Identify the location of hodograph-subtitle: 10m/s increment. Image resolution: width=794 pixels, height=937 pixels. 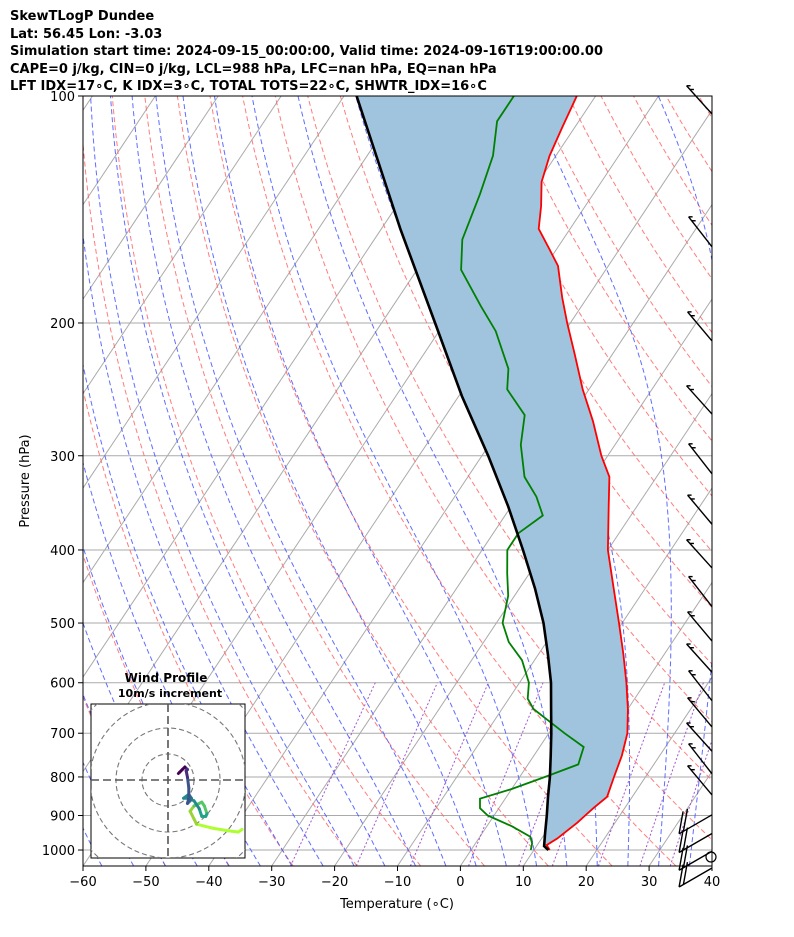
(170, 693).